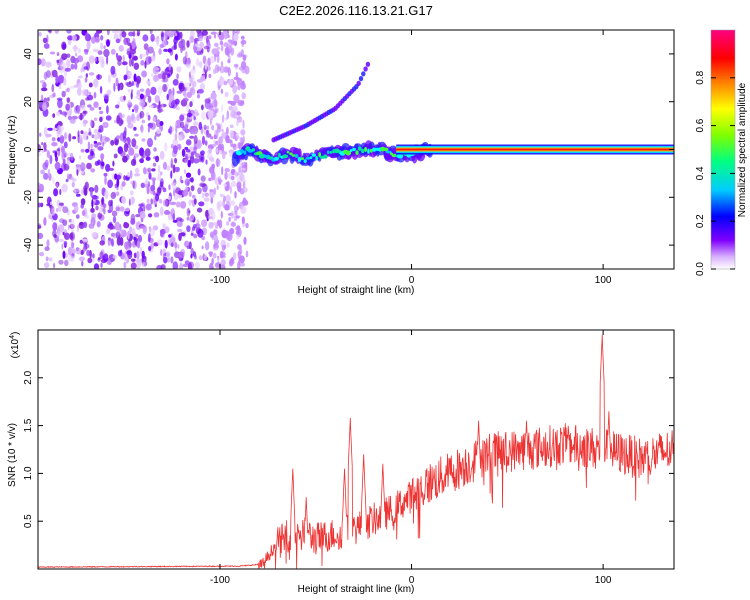  I want to click on chart-title: C2E2.2026.116.13.21.G17, so click(356, 10).